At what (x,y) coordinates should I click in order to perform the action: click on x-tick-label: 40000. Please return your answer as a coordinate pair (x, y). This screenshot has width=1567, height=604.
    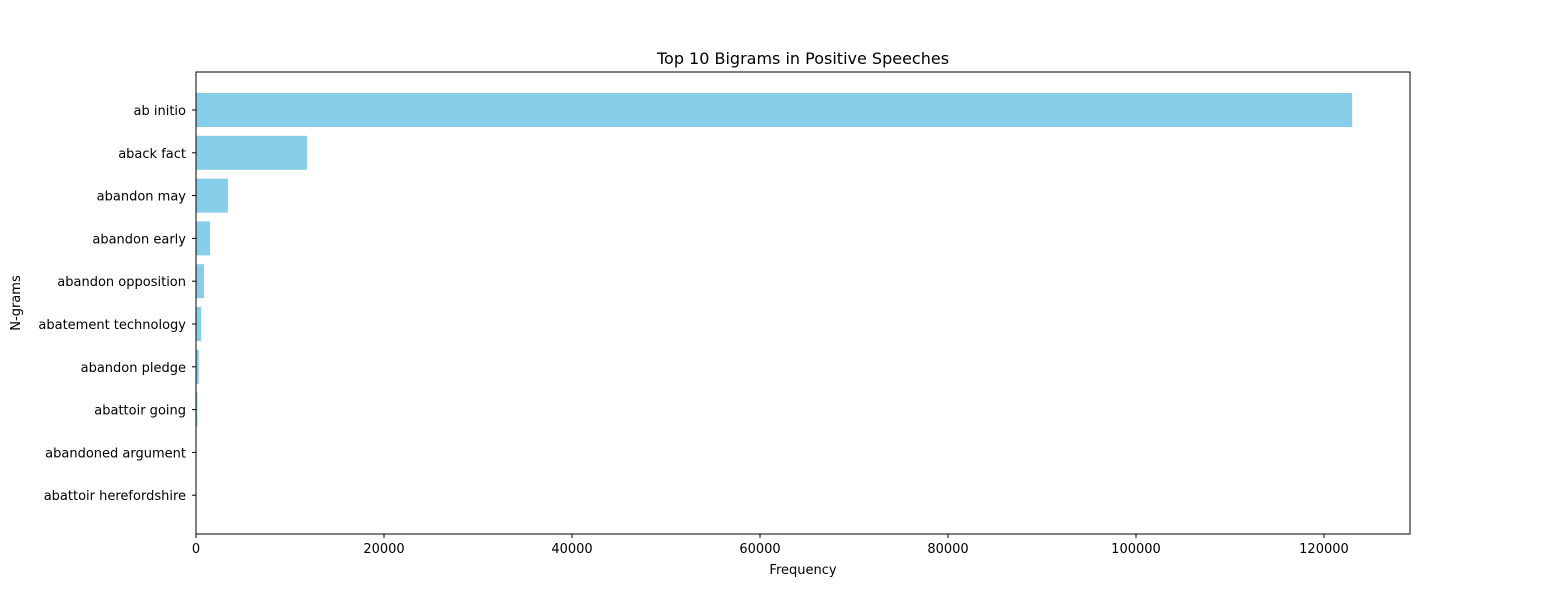
    Looking at the image, I should click on (571, 549).